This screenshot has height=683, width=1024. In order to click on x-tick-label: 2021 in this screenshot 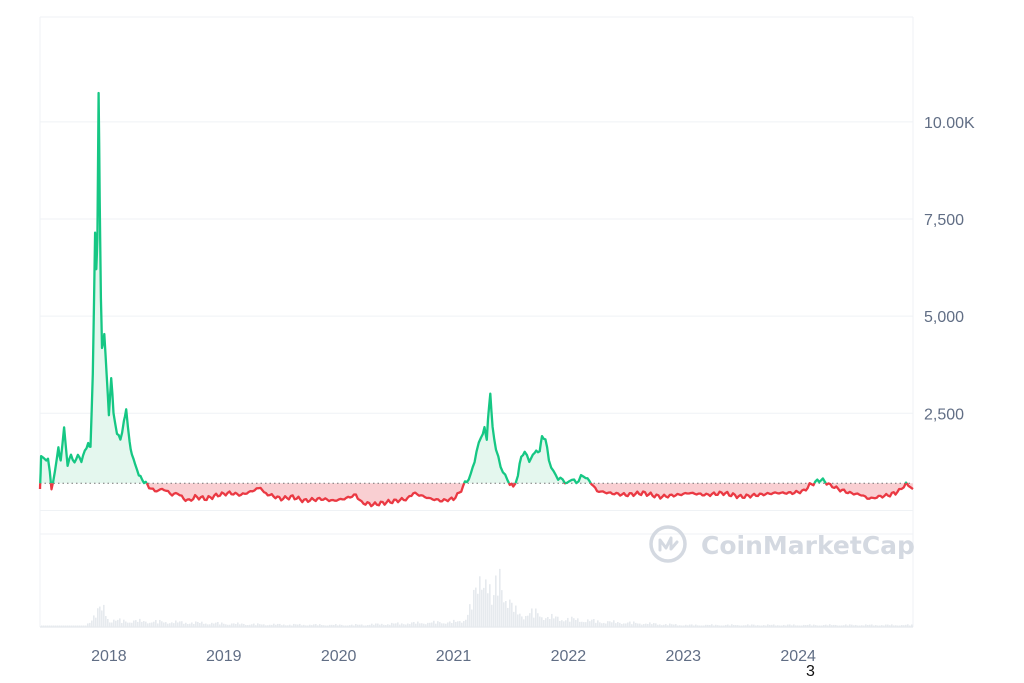, I will do `click(454, 656)`.